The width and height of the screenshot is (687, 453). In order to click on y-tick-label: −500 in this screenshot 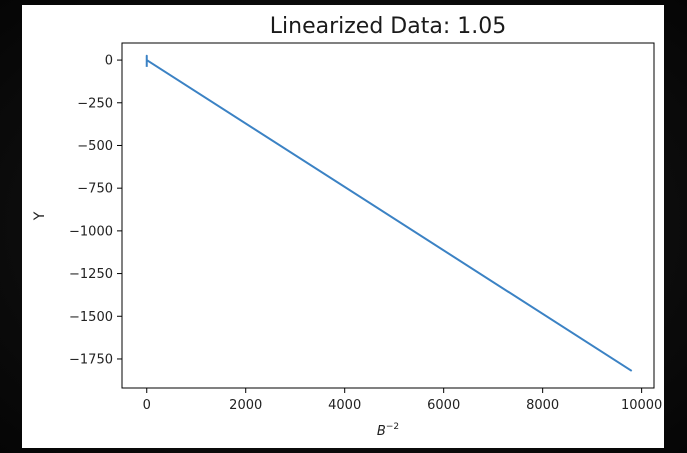, I will do `click(95, 146)`.